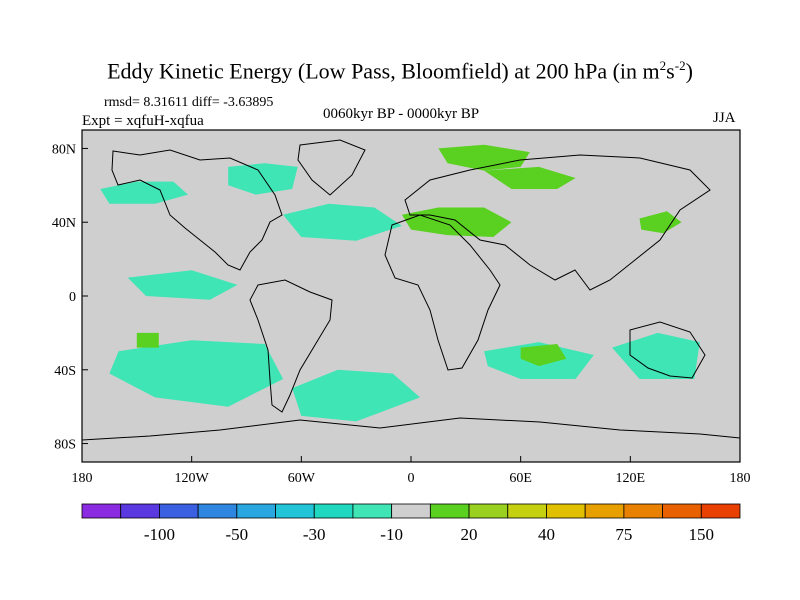 This screenshot has height=600, width=800. I want to click on x-tick-label-6: 120E, so click(631, 478).